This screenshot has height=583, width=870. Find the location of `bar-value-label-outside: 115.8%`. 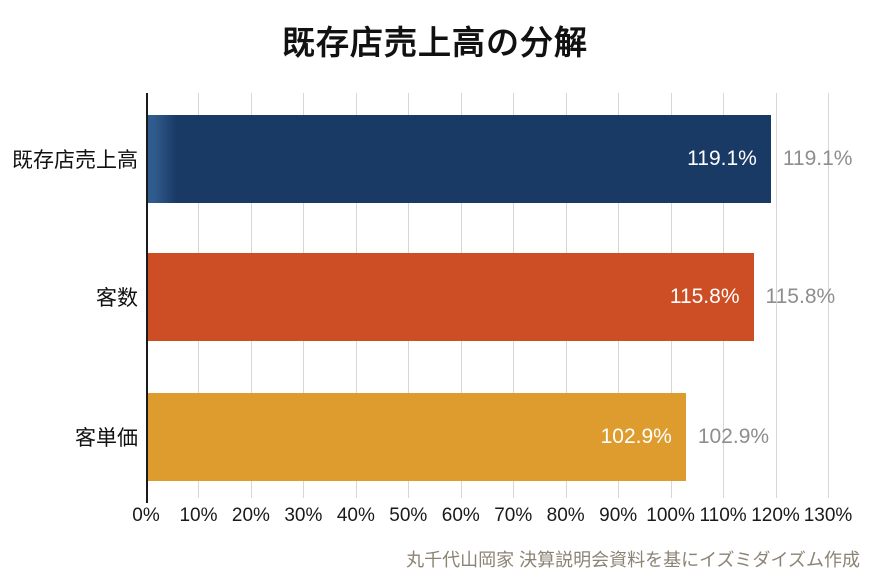

bar-value-label-outside: 115.8% is located at coordinates (800, 296).